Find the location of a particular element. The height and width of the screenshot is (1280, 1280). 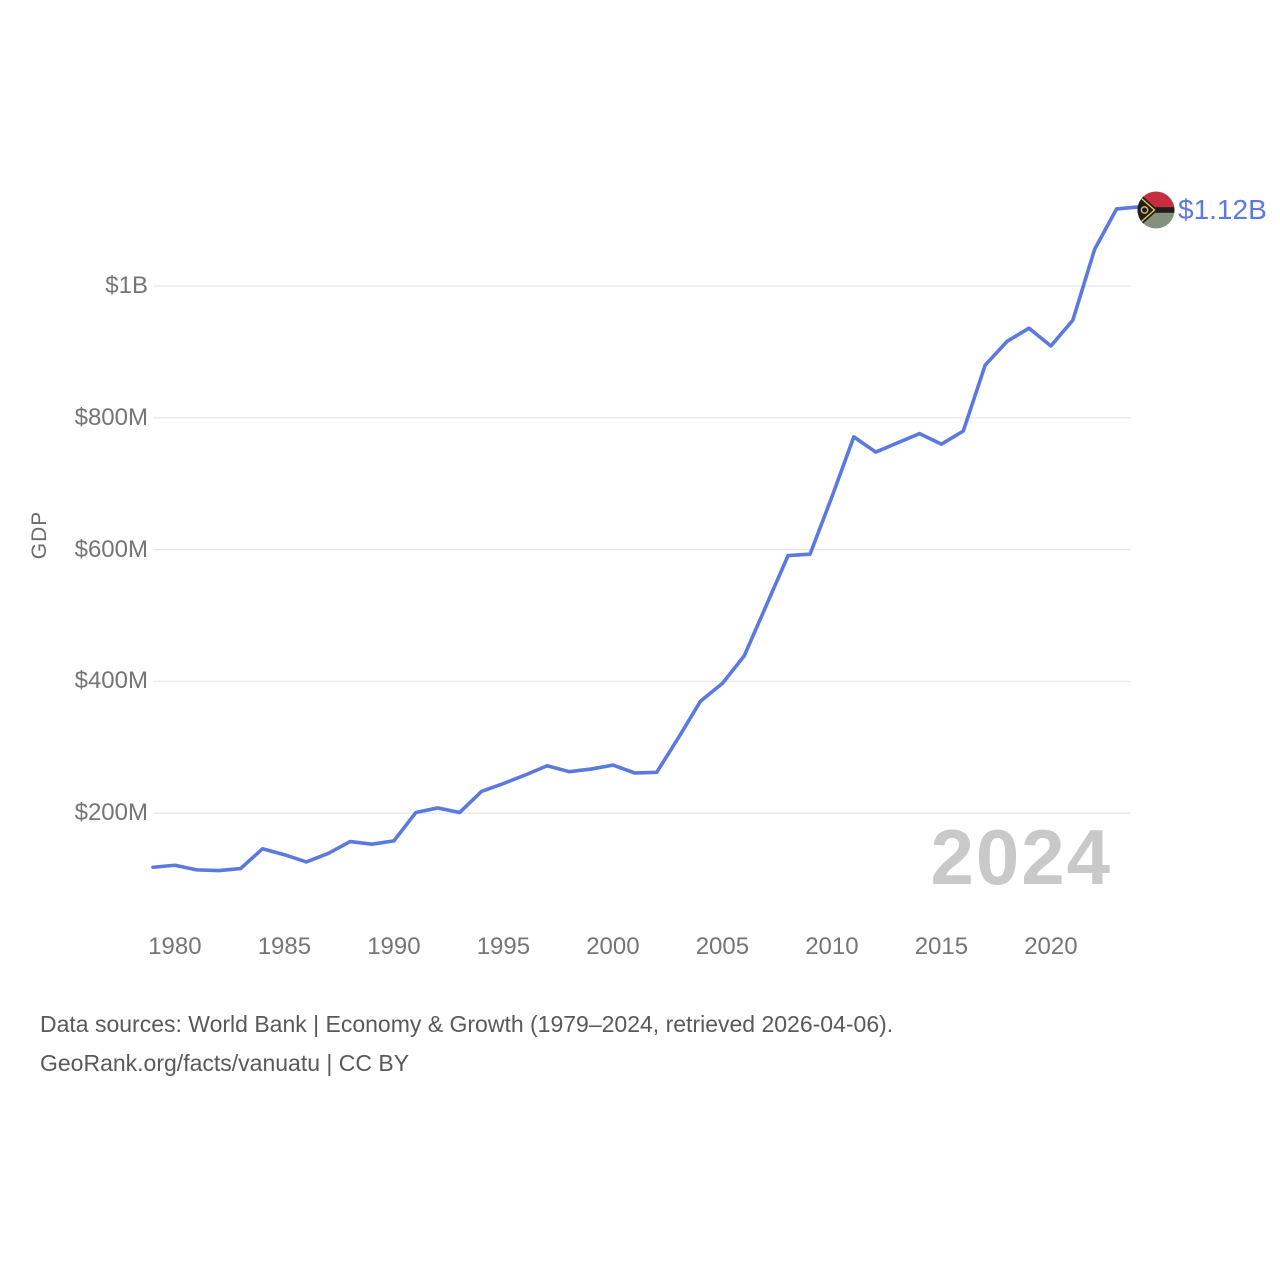

flag-yellow-fimbriation is located at coordinates (1146, 210).